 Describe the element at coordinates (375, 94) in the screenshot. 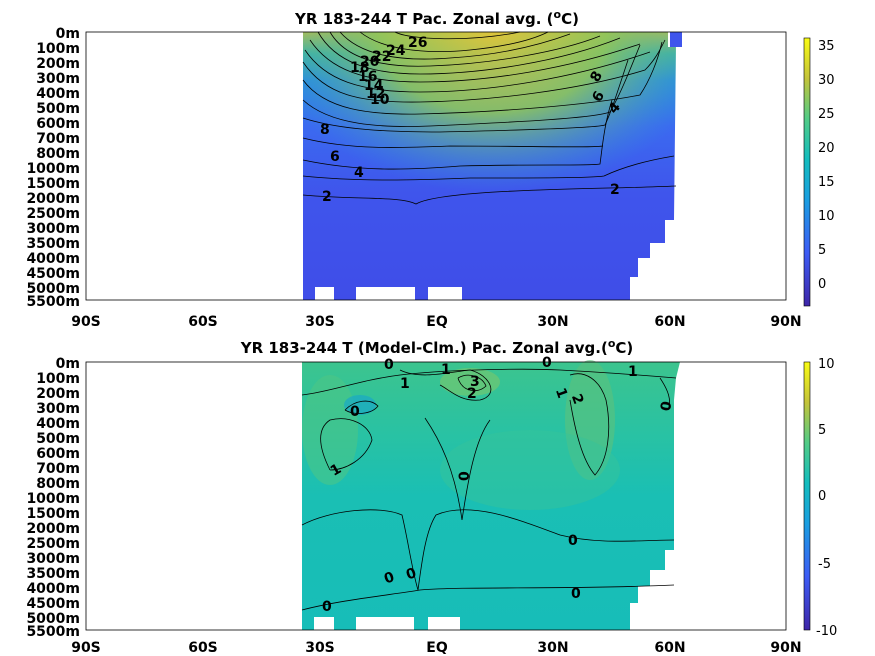

I see `contour-label: 12` at that location.